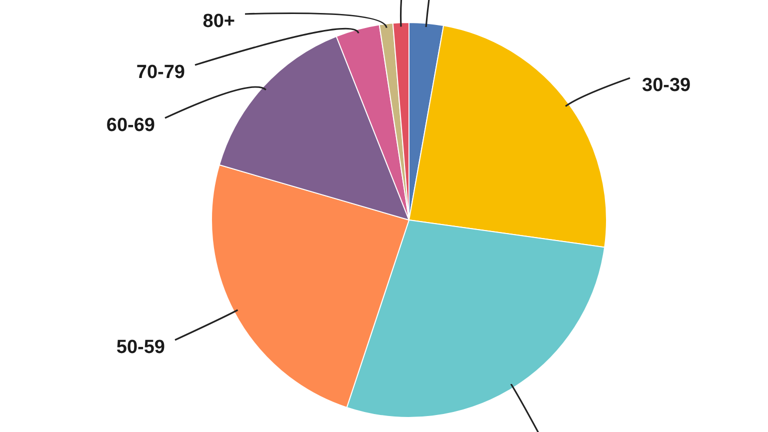 The image size is (768, 432). I want to click on slice-label: 60-69, so click(130, 125).